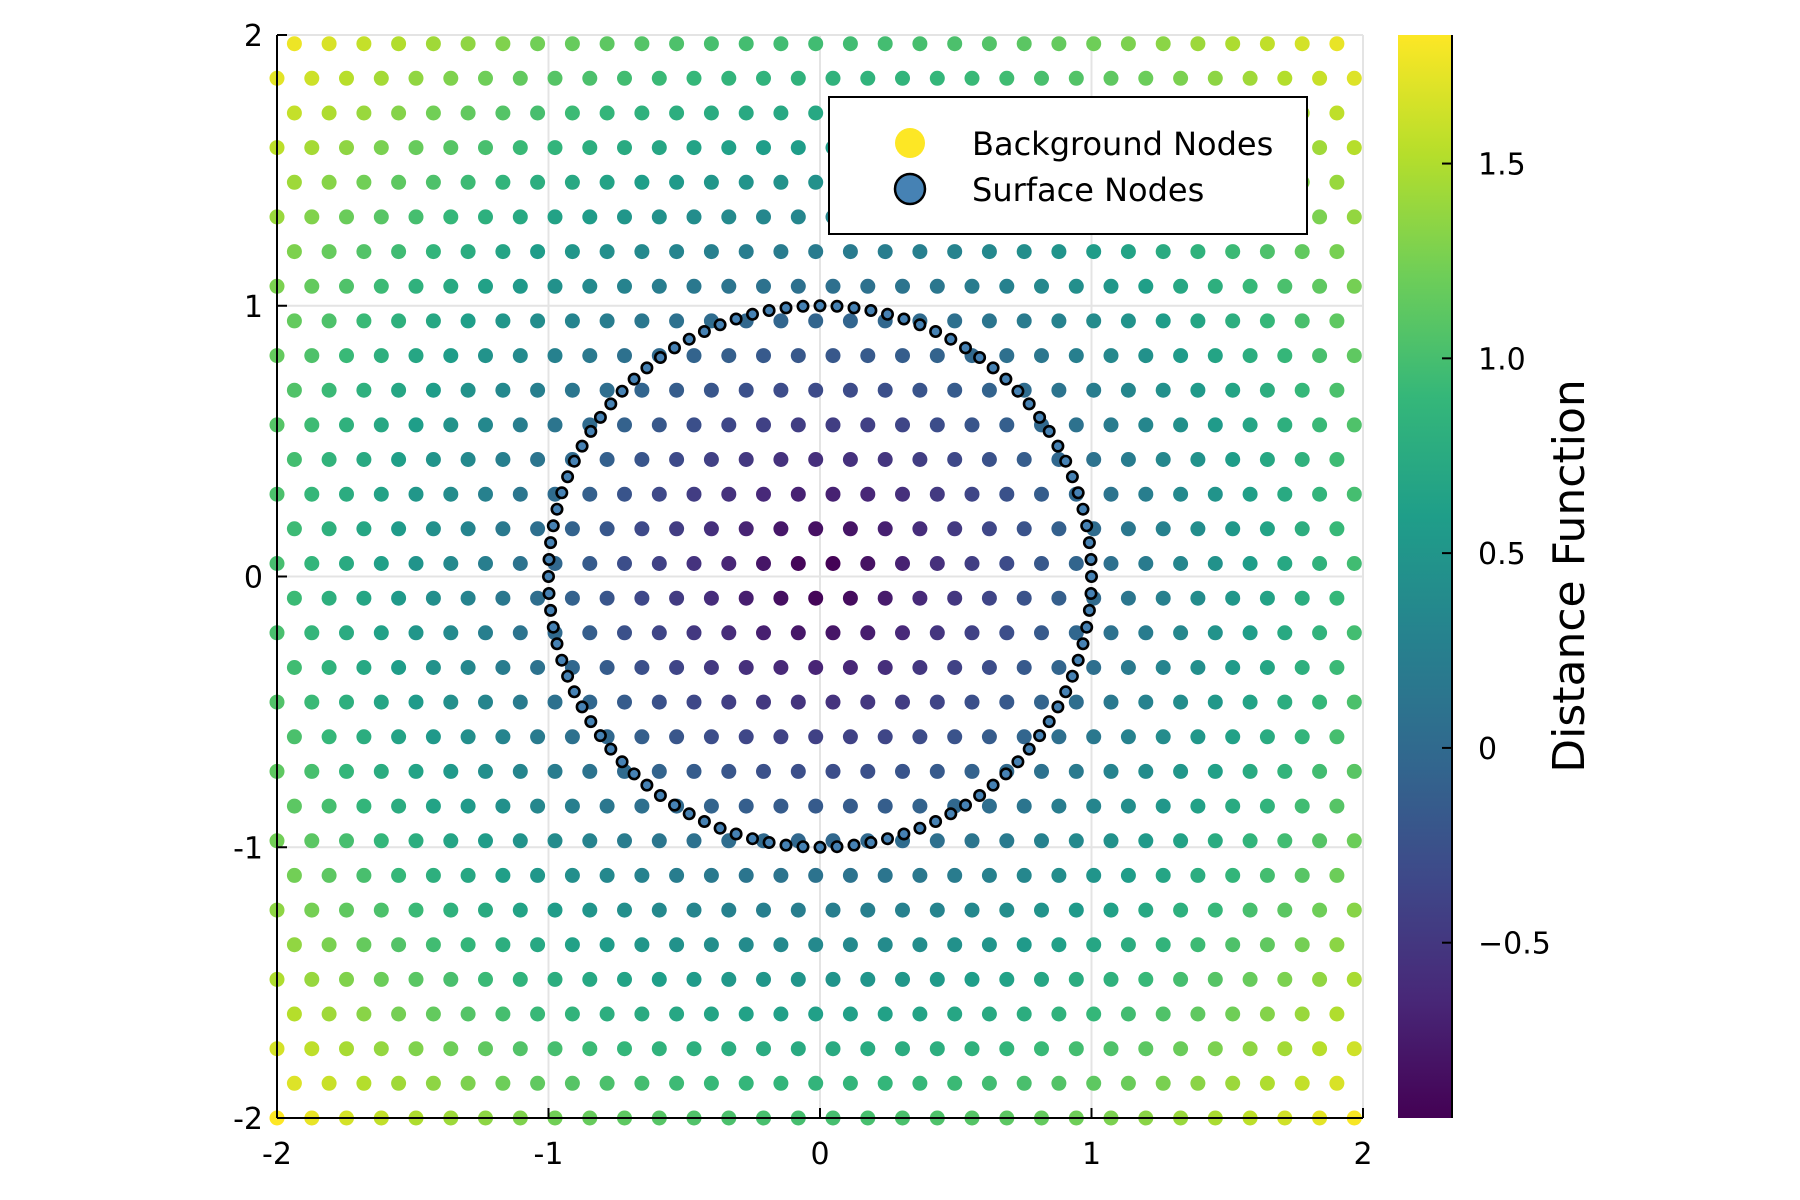 The height and width of the screenshot is (1200, 1800). I want to click on x-tick-label: -2, so click(277, 1154).